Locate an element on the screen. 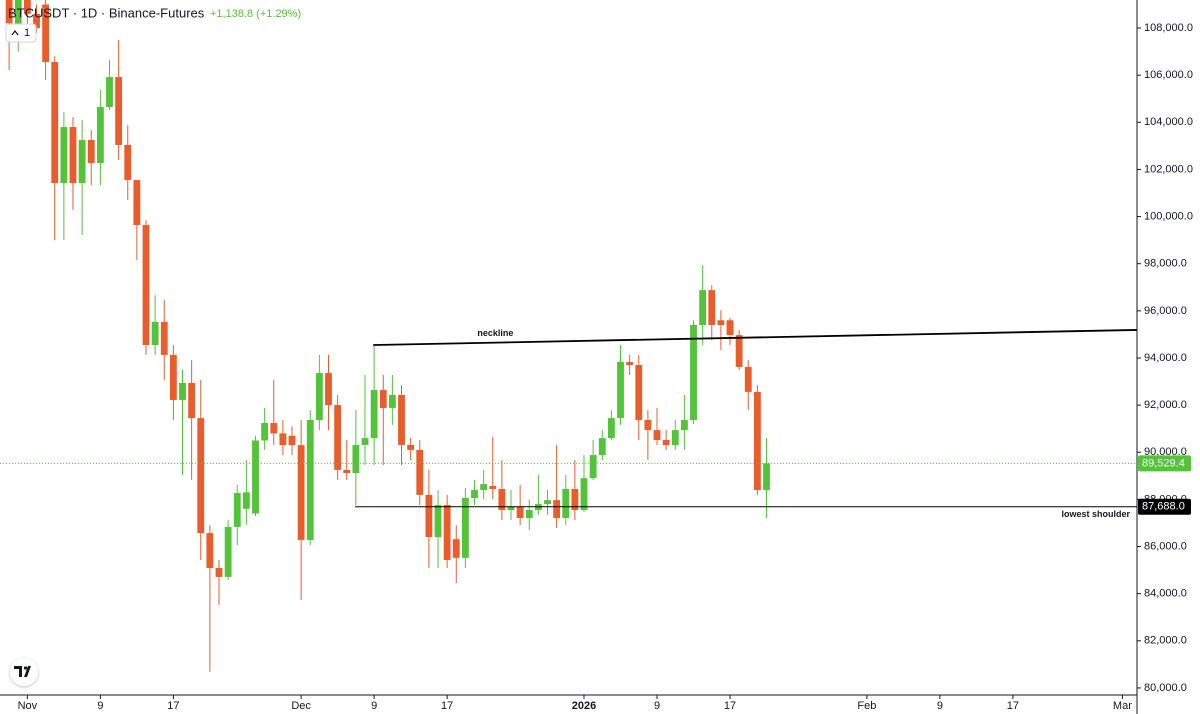  interval-count: 1 is located at coordinates (27, 33).